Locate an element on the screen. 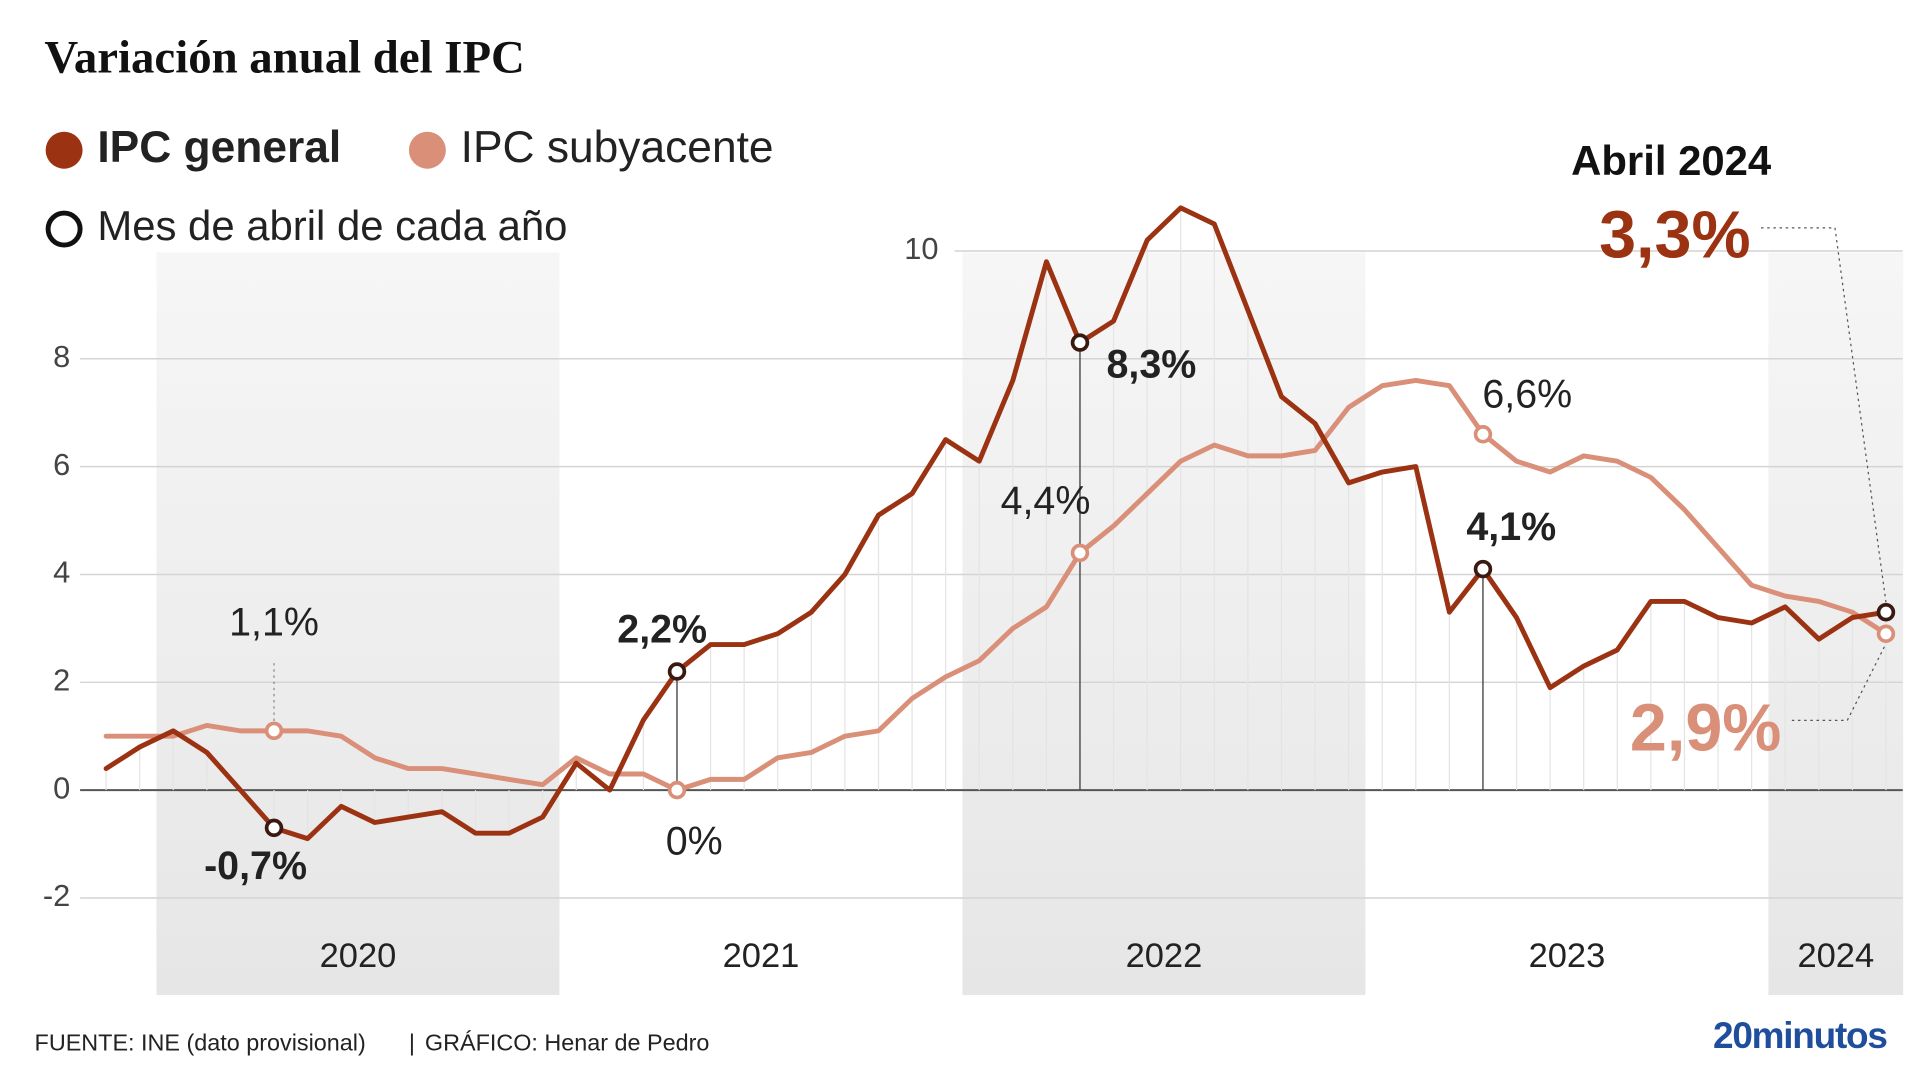 The image size is (1920, 1080). value-label: 4,1% is located at coordinates (1511, 527).